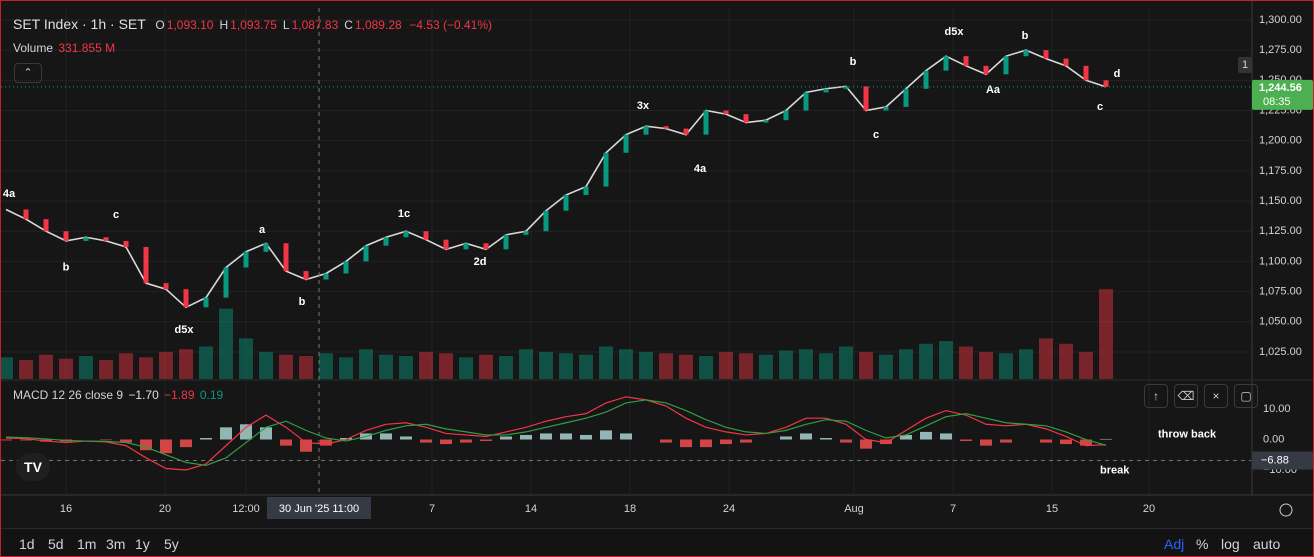 This screenshot has height=557, width=1314. Describe the element at coordinates (246, 509) in the screenshot. I see `x-tick-label: 12:00` at that location.